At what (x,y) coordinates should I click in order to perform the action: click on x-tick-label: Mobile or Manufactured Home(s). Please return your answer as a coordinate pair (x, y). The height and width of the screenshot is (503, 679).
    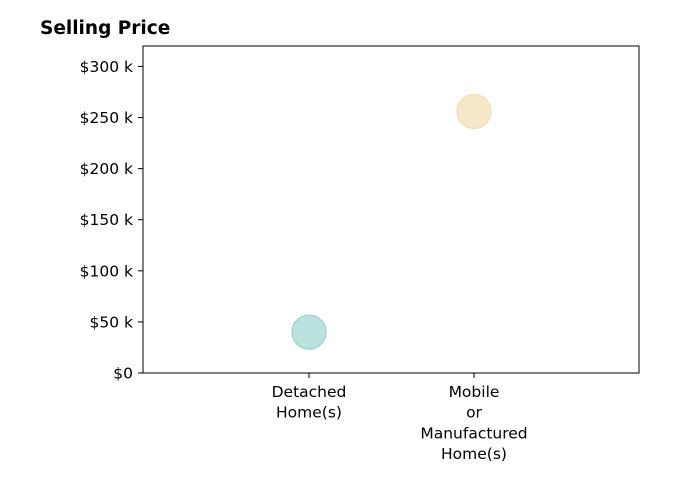
    Looking at the image, I should click on (473, 423).